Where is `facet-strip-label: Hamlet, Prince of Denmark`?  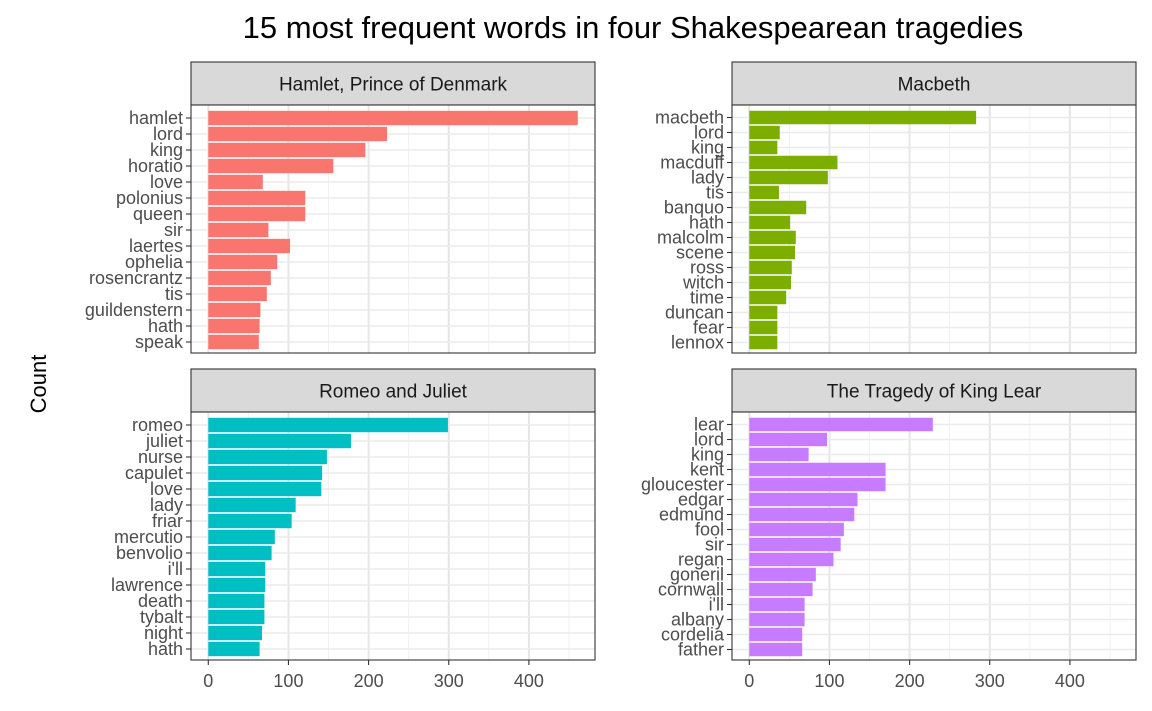 facet-strip-label: Hamlet, Prince of Denmark is located at coordinates (393, 85).